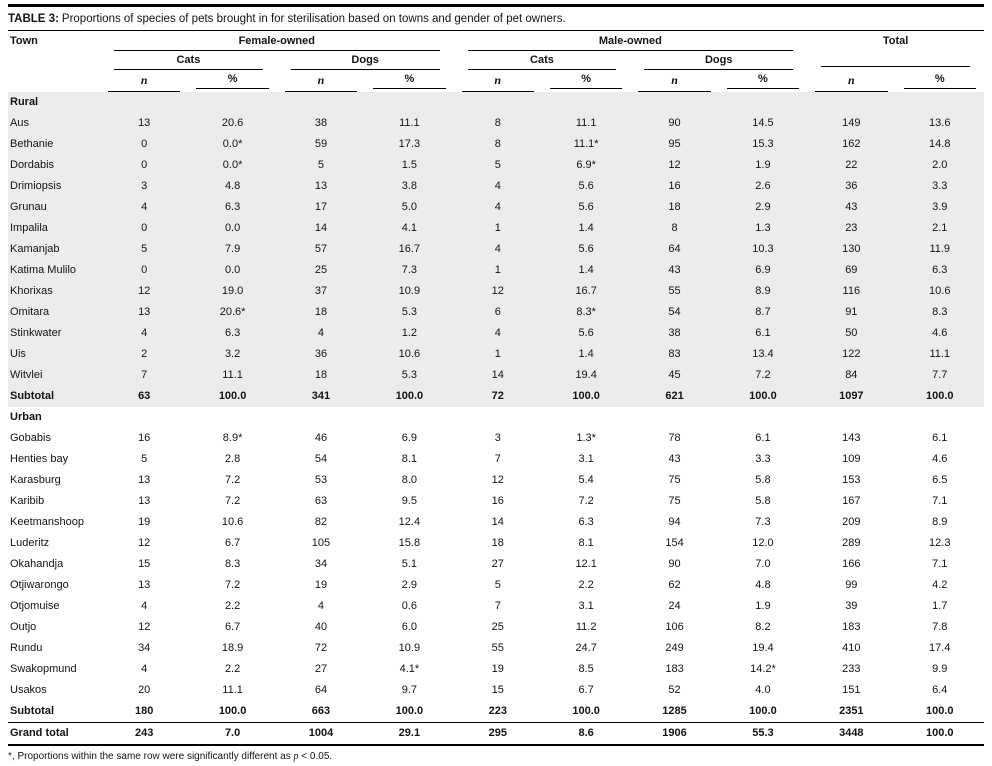  What do you see at coordinates (763, 207) in the screenshot?
I see `value-cell: 2.9` at bounding box center [763, 207].